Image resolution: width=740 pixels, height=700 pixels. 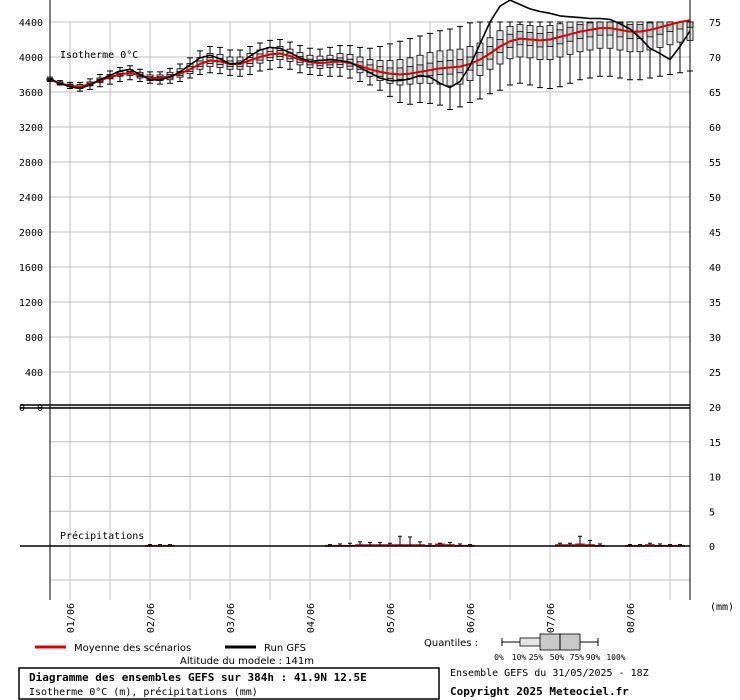 I want to click on left-tick-label: 4000, so click(x=31, y=58).